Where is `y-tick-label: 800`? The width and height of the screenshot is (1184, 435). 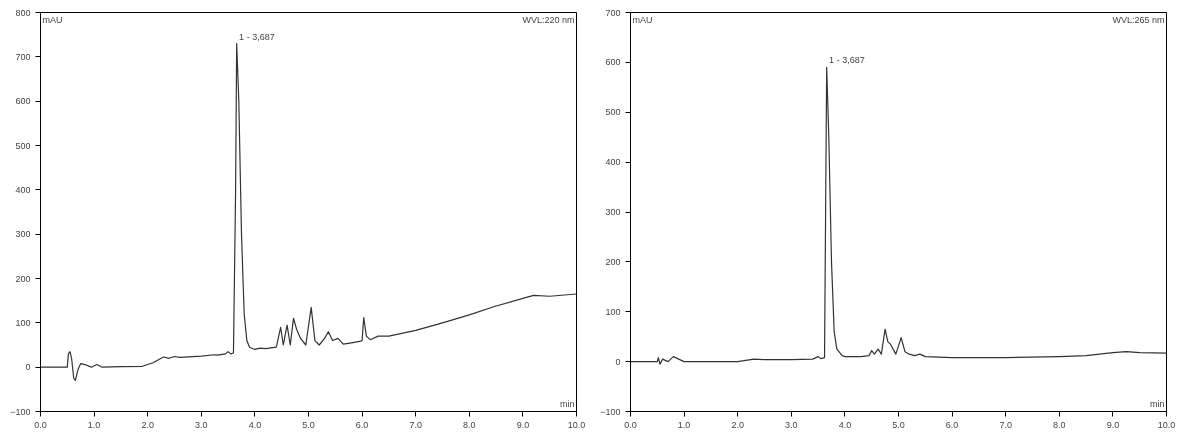 y-tick-label: 800 is located at coordinates (23, 12).